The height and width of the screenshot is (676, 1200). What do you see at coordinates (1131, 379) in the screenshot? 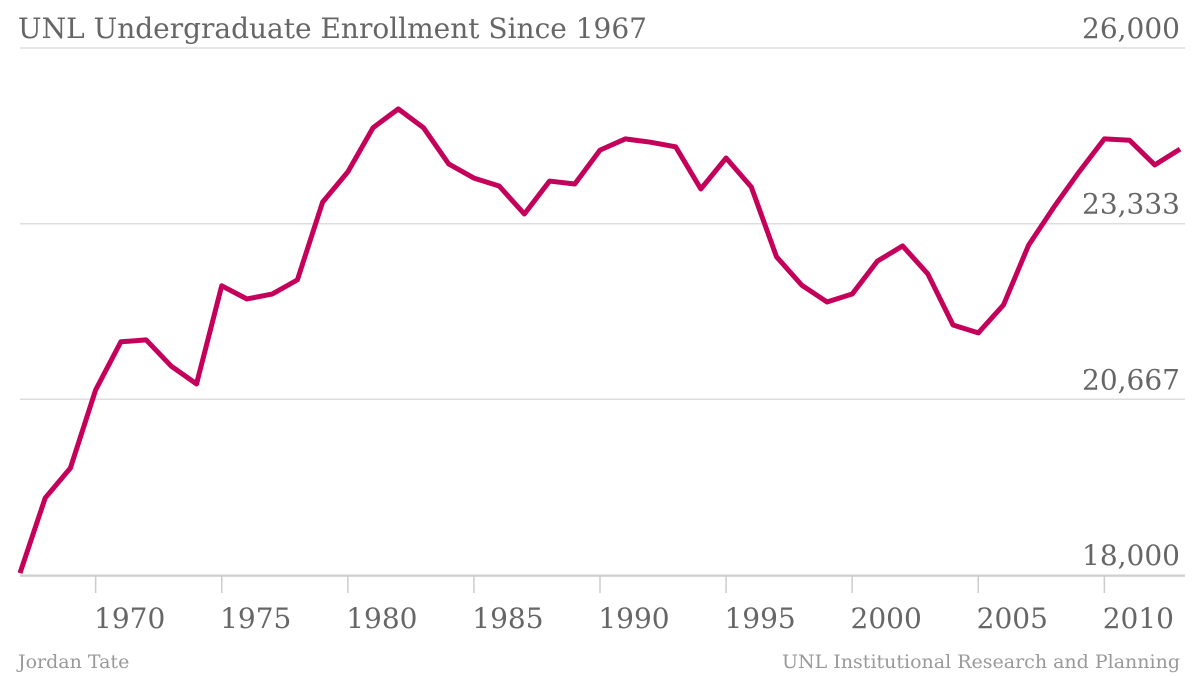
I see `y-tick-label: 20,667` at bounding box center [1131, 379].